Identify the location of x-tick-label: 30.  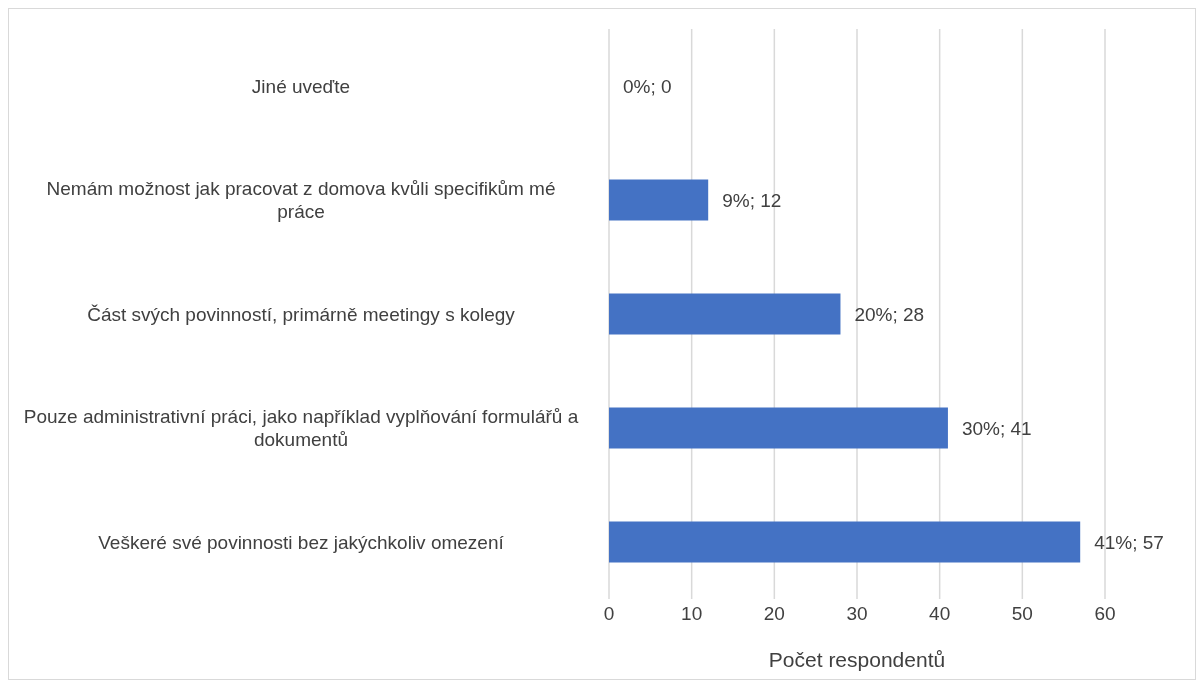
(857, 614).